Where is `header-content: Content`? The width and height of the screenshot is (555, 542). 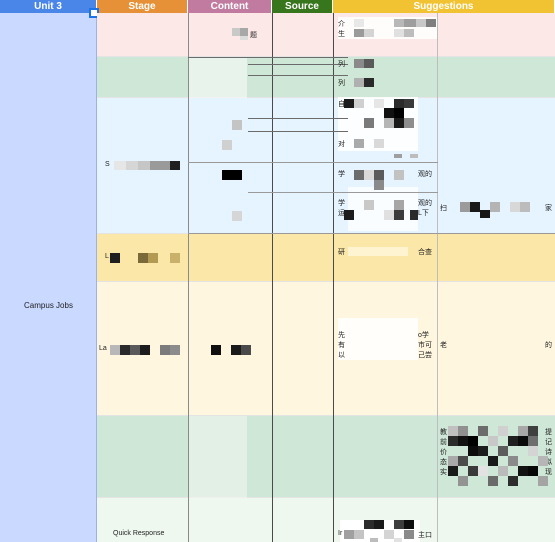 header-content: Content is located at coordinates (230, 6).